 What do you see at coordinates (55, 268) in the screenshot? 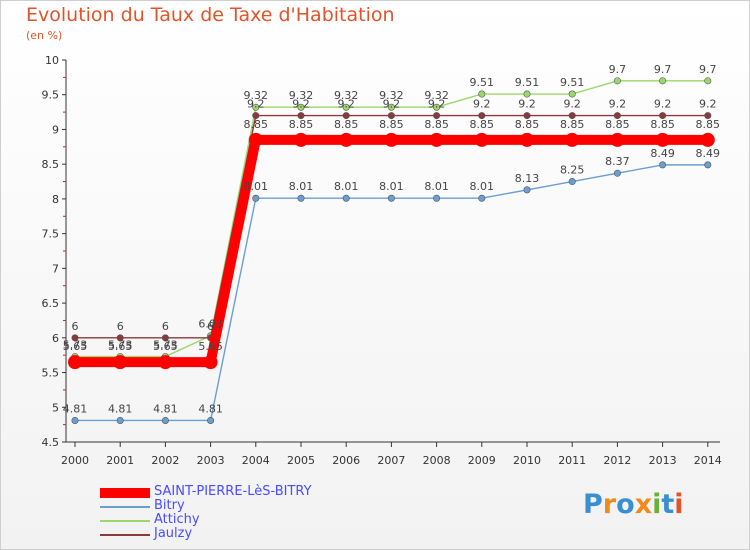
I see `y-tick-label: 7` at bounding box center [55, 268].